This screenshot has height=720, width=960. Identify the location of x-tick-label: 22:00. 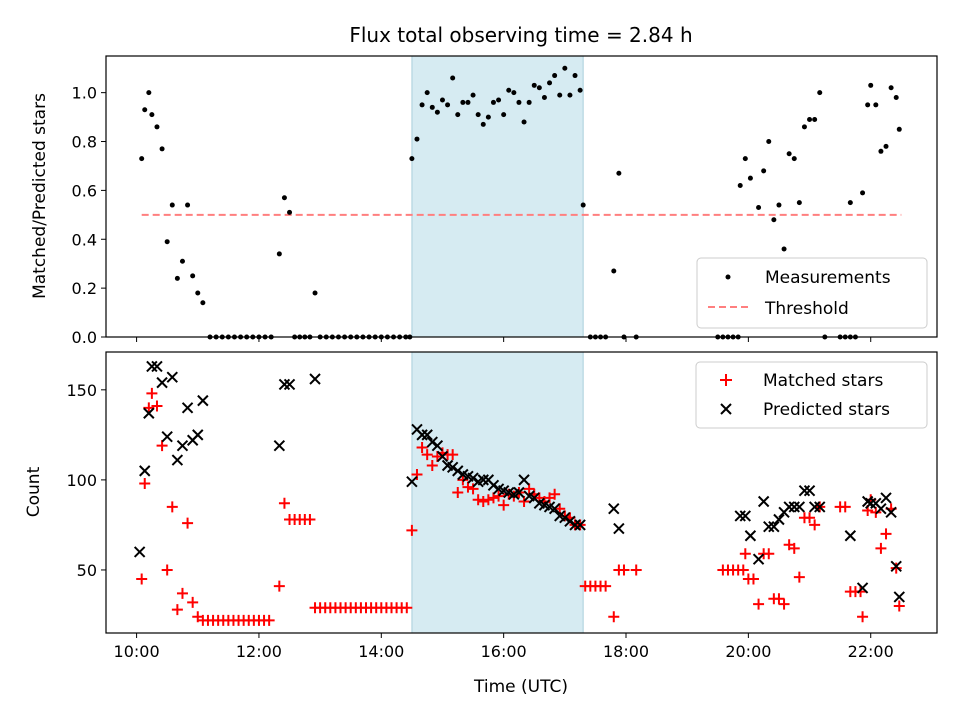
(871, 651).